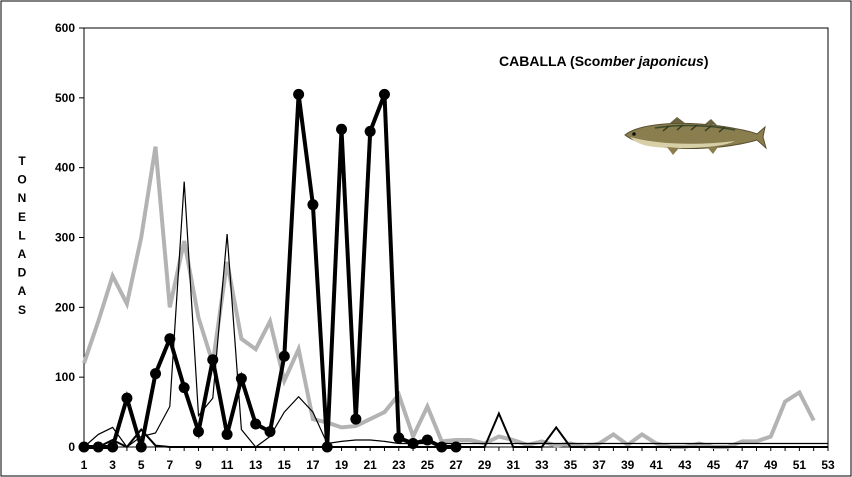 The image size is (852, 477). What do you see at coordinates (65, 98) in the screenshot?
I see `y-tick-label: 500` at bounding box center [65, 98].